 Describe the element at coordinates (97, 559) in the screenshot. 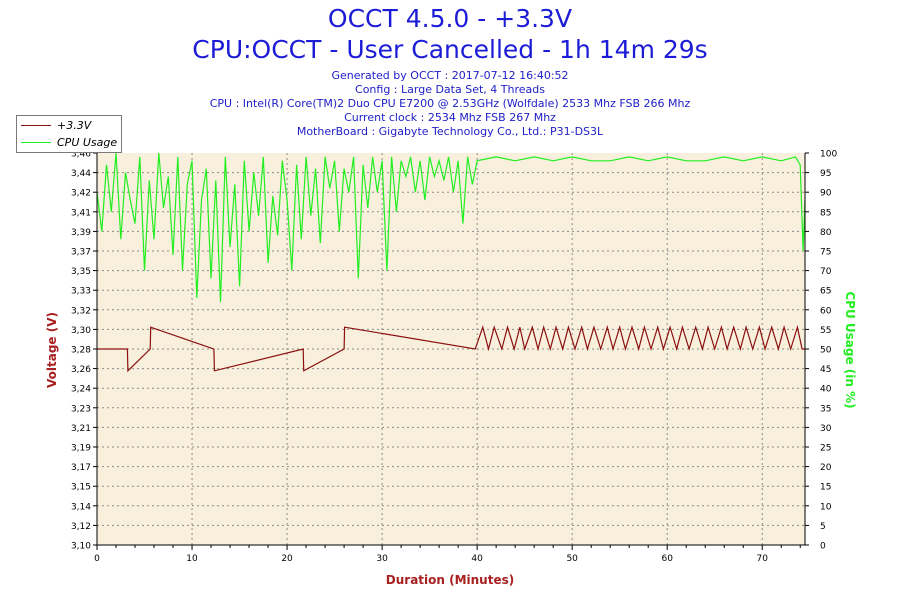

I see `x-tick-label: 0` at that location.